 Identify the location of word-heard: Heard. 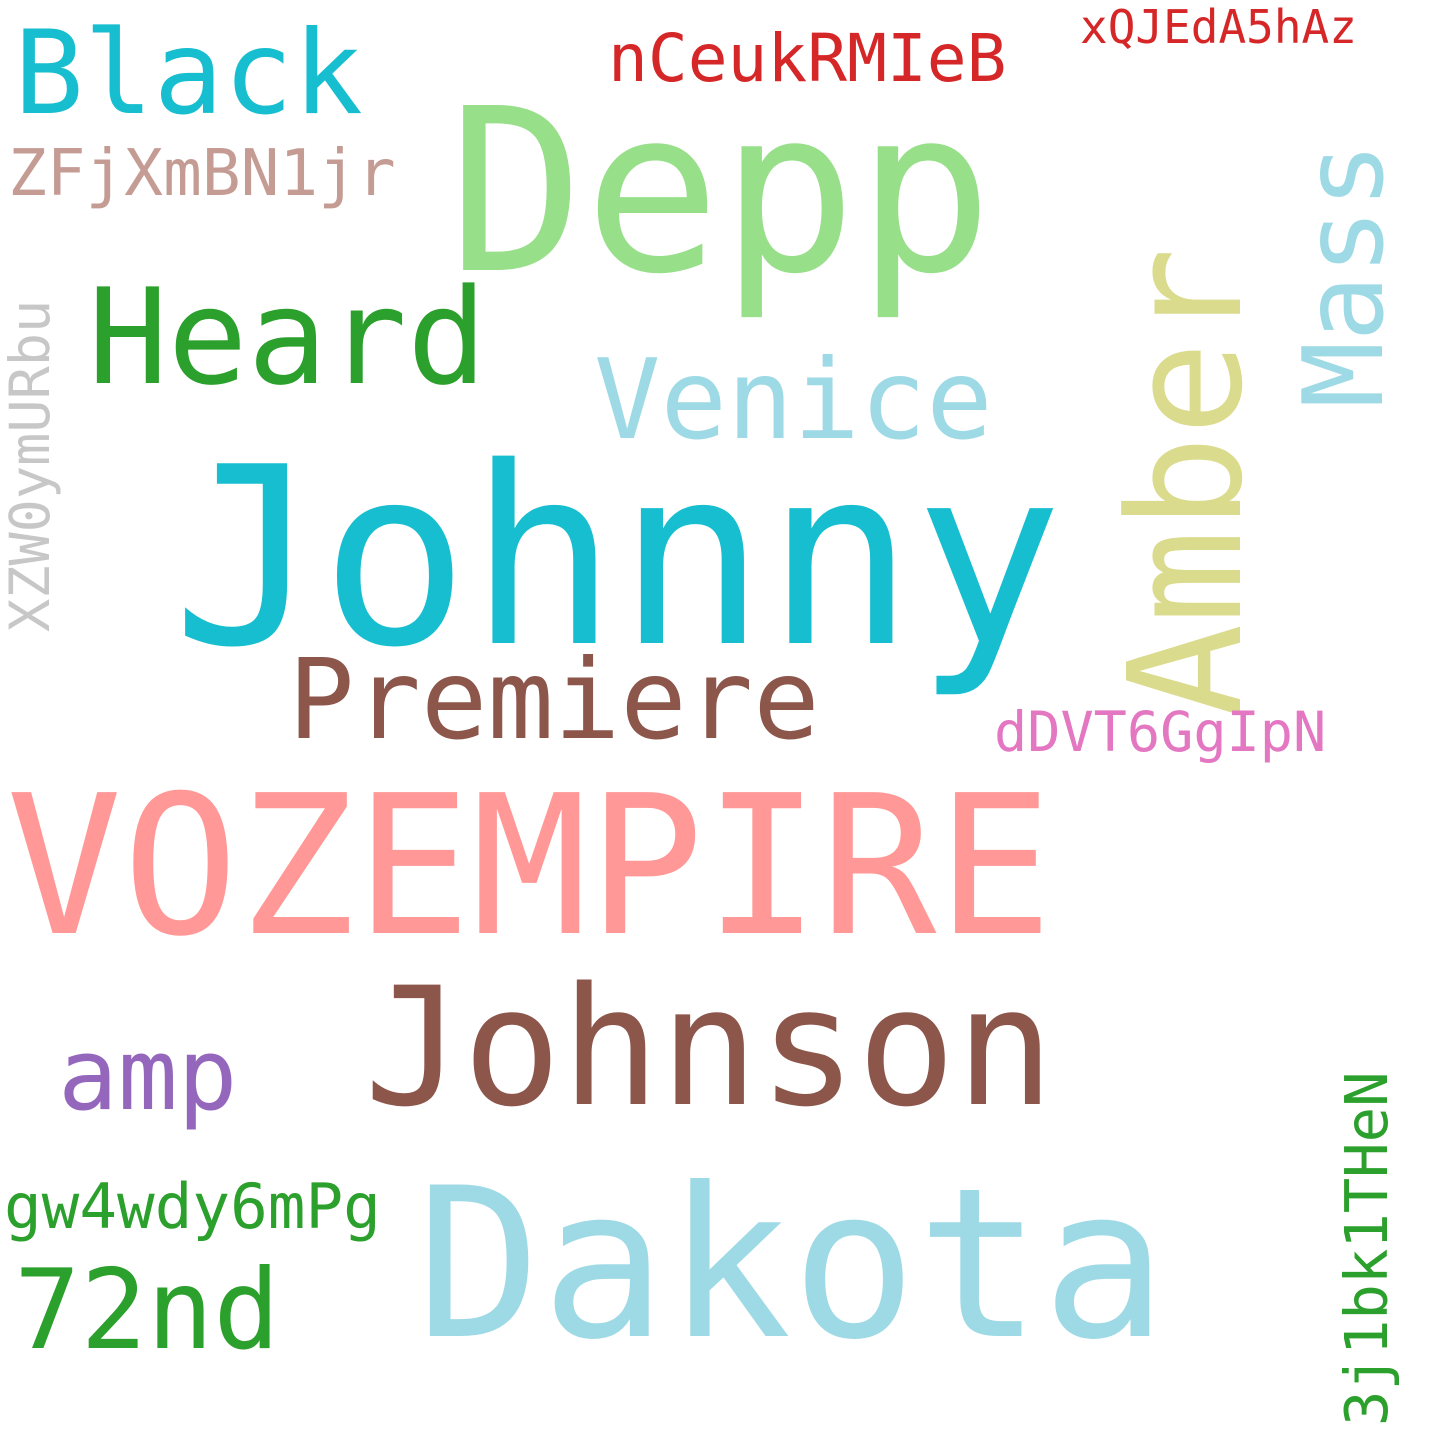
(287, 338).